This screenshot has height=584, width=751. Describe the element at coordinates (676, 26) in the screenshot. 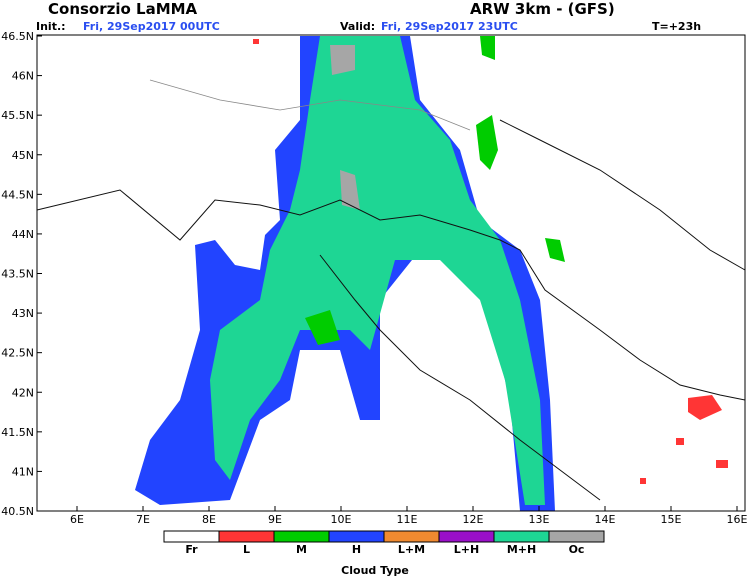

I see `forecast-step: T=+23h` at that location.